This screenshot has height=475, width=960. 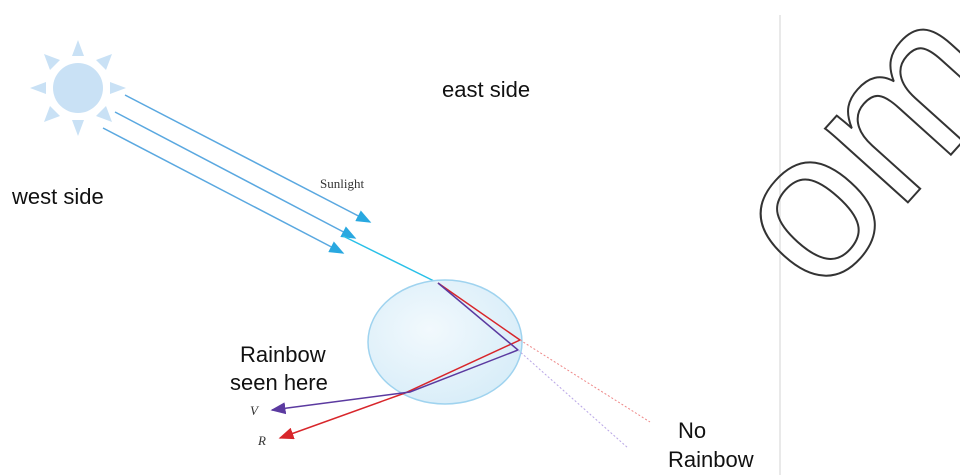 What do you see at coordinates (279, 382) in the screenshot?
I see `rainbow-seen-label: seen here` at bounding box center [279, 382].